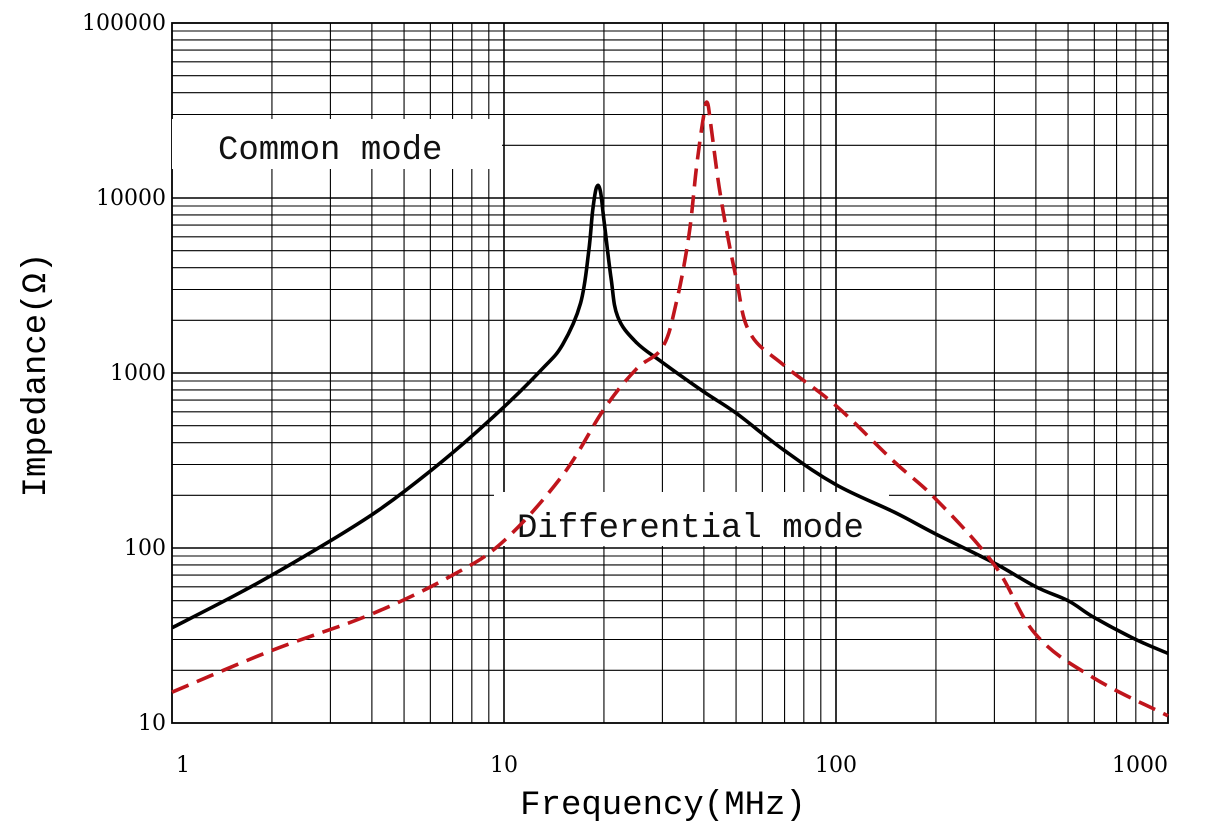 The height and width of the screenshot is (828, 1220). What do you see at coordinates (1140, 765) in the screenshot?
I see `x-tick-label: 1000` at bounding box center [1140, 765].